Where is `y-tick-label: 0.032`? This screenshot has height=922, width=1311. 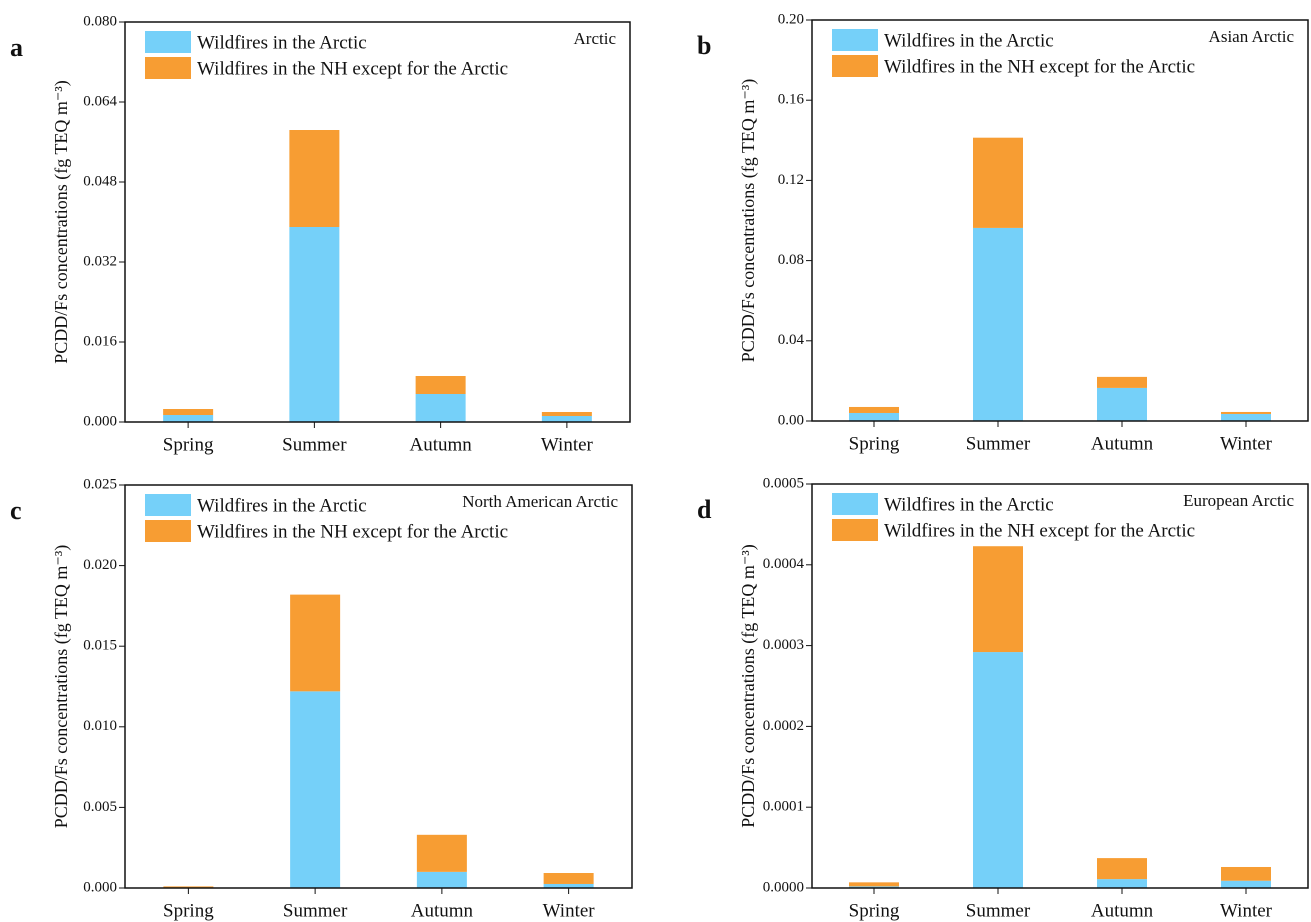
y-tick-label: 0.032 is located at coordinates (100, 261).